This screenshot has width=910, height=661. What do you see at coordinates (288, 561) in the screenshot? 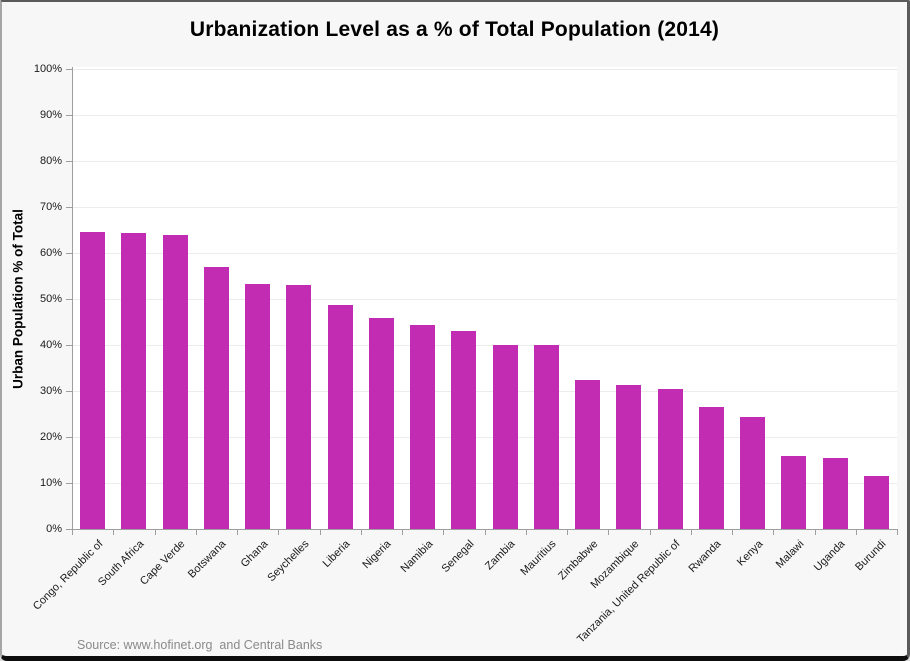
I see `x-axis-label: Seychelles` at bounding box center [288, 561].